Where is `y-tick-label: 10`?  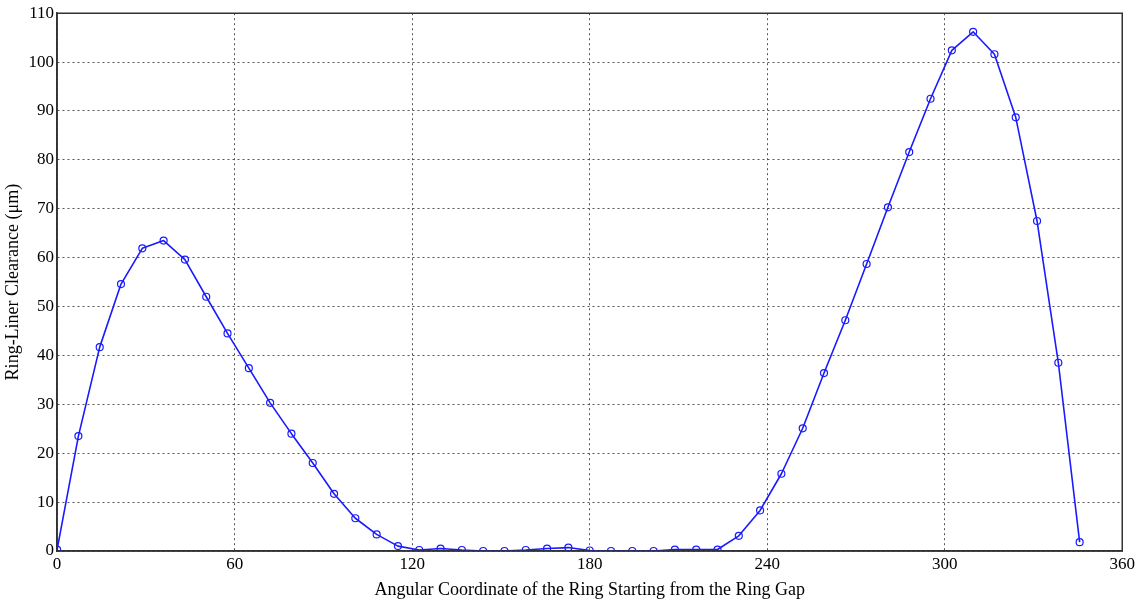
y-tick-label: 10 is located at coordinates (46, 501).